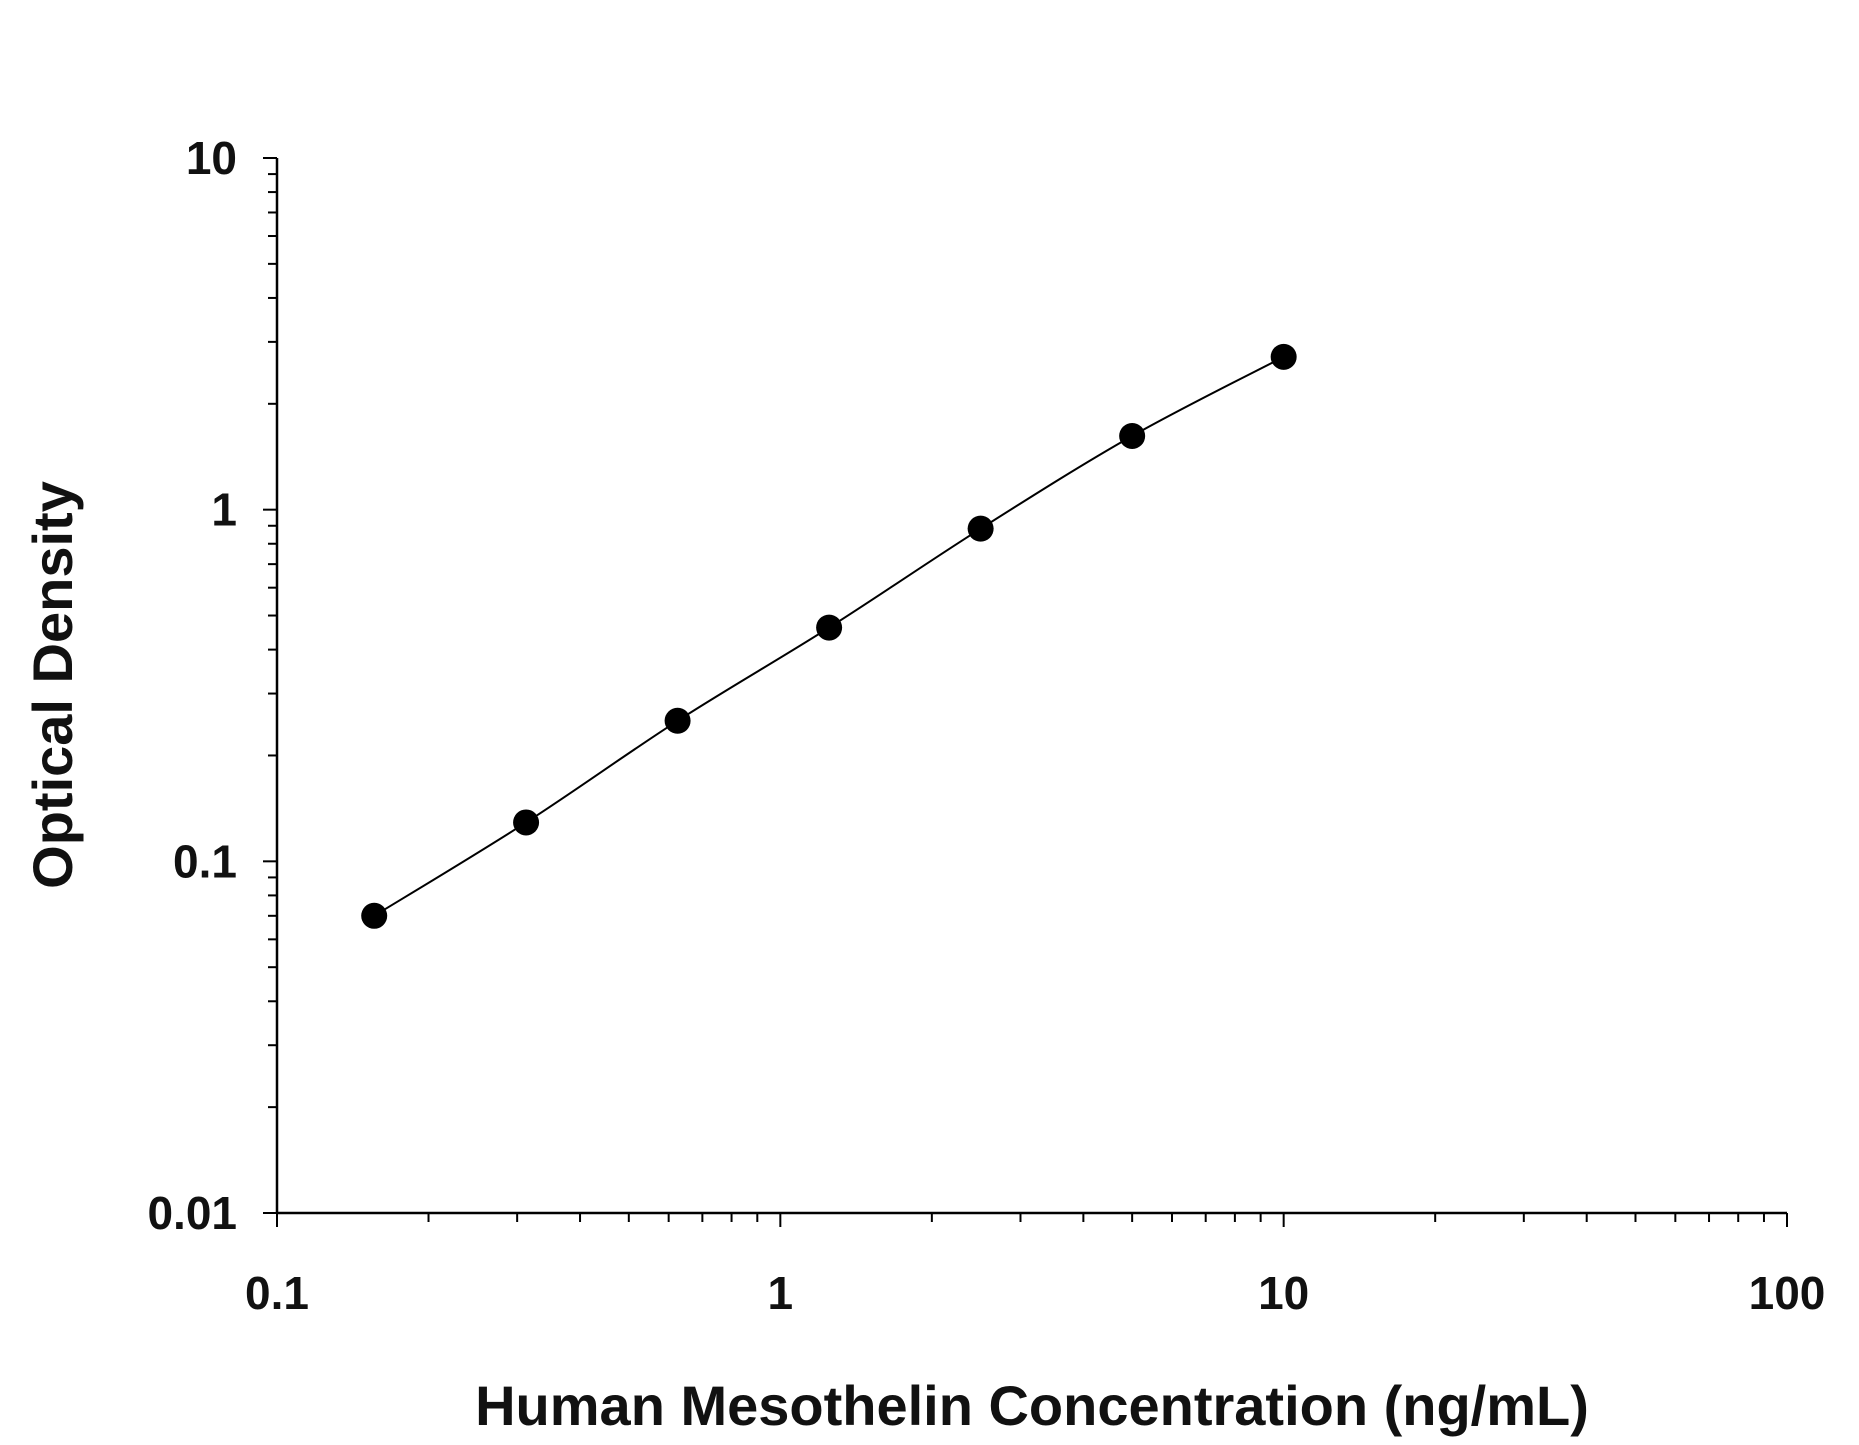 The width and height of the screenshot is (1859, 1445). I want to click on x-tick-labels: 0.1 1 10 100, so click(1035, 1293).